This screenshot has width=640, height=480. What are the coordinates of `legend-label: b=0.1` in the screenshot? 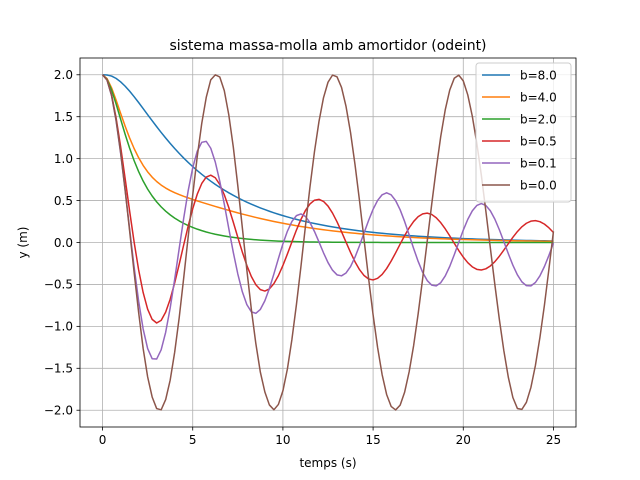 It's located at (538, 163).